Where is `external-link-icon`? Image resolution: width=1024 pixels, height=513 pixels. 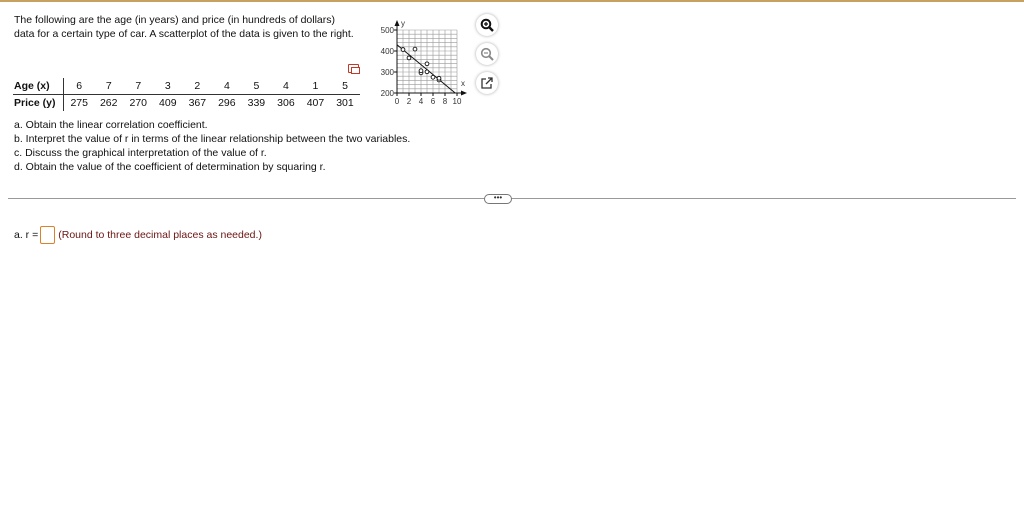
external-link-icon is located at coordinates (487, 83).